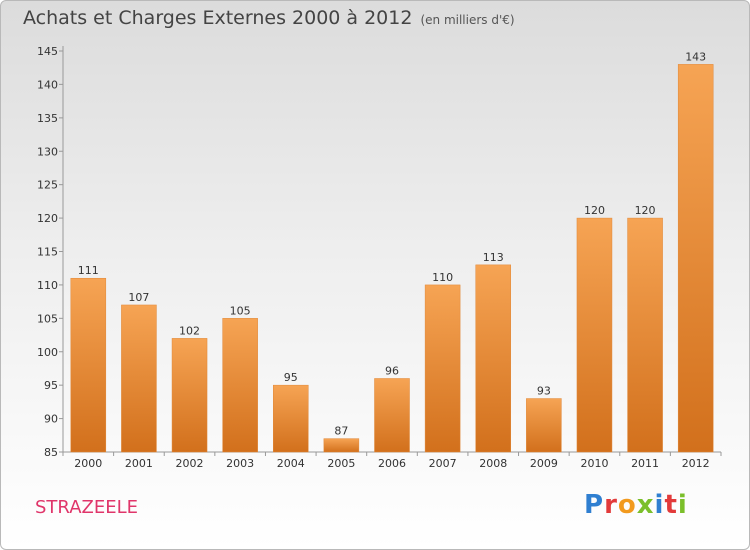 The height and width of the screenshot is (550, 750). What do you see at coordinates (291, 418) in the screenshot?
I see `bar-2004` at bounding box center [291, 418].